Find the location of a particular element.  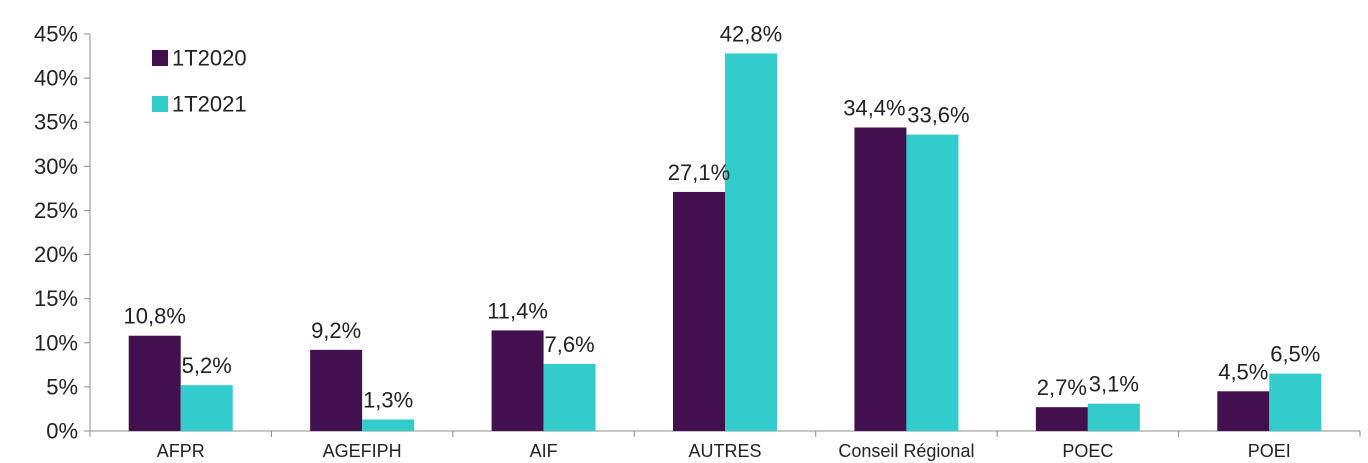

category-label: AIF is located at coordinates (544, 451).